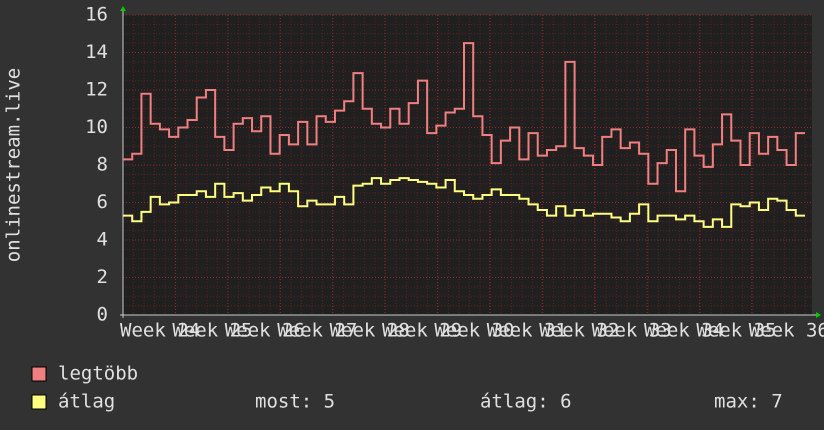  I want to click on y-tick-label: 14, so click(96, 52).